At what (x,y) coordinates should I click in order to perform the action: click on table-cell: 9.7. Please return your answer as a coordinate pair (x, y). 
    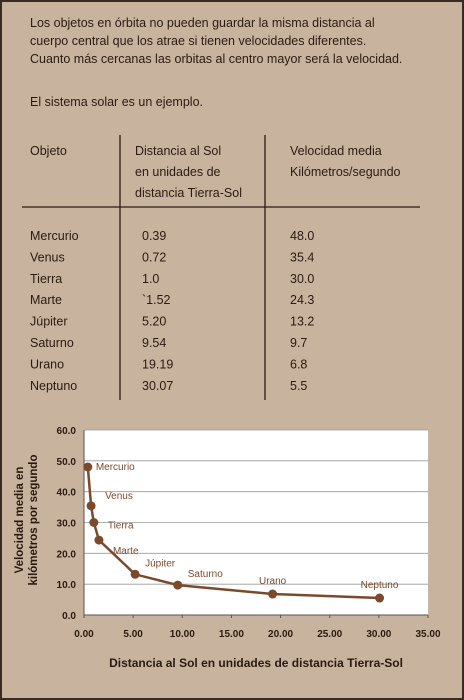
    Looking at the image, I should click on (298, 343).